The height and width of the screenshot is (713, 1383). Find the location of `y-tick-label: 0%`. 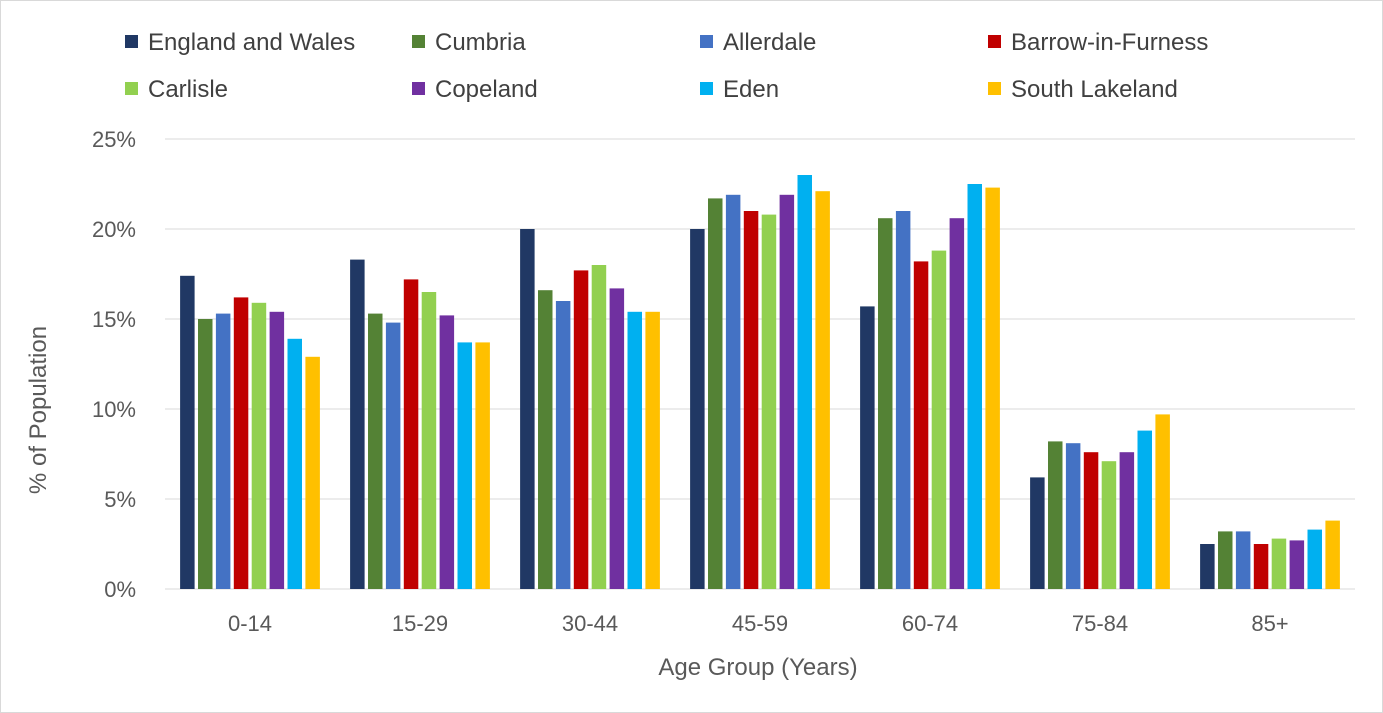

y-tick-label: 0% is located at coordinates (120, 589).